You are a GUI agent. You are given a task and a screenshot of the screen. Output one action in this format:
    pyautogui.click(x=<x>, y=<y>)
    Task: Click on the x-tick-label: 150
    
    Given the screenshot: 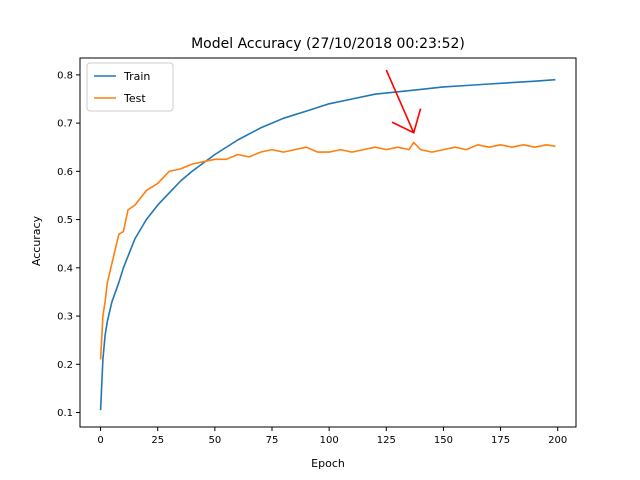 What is the action you would take?
    pyautogui.click(x=443, y=440)
    